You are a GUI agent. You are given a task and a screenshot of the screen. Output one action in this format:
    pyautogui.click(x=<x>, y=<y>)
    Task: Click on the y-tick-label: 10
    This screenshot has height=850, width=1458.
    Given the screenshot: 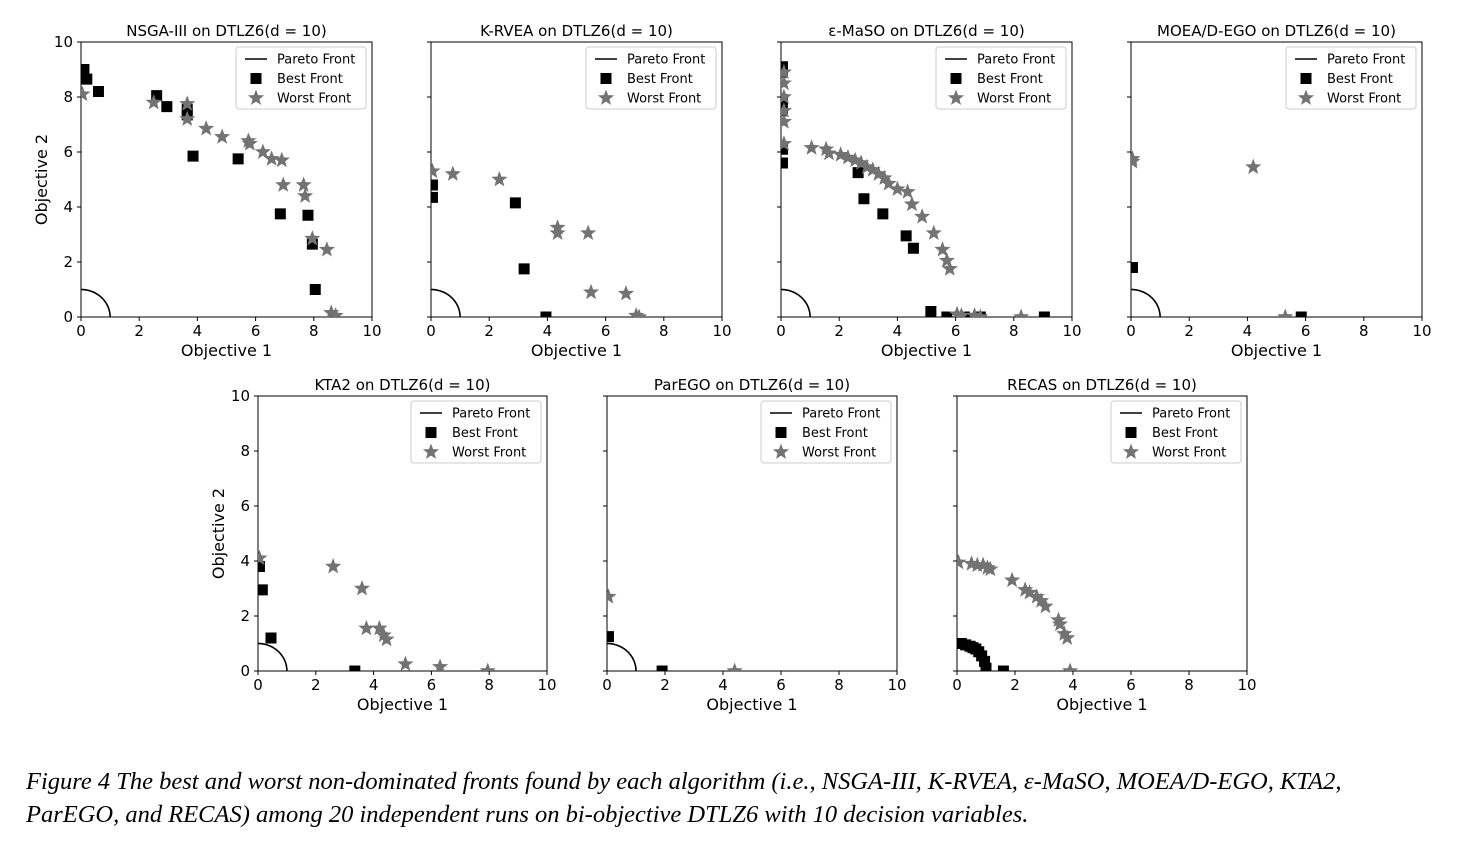 What is the action you would take?
    pyautogui.click(x=63, y=42)
    